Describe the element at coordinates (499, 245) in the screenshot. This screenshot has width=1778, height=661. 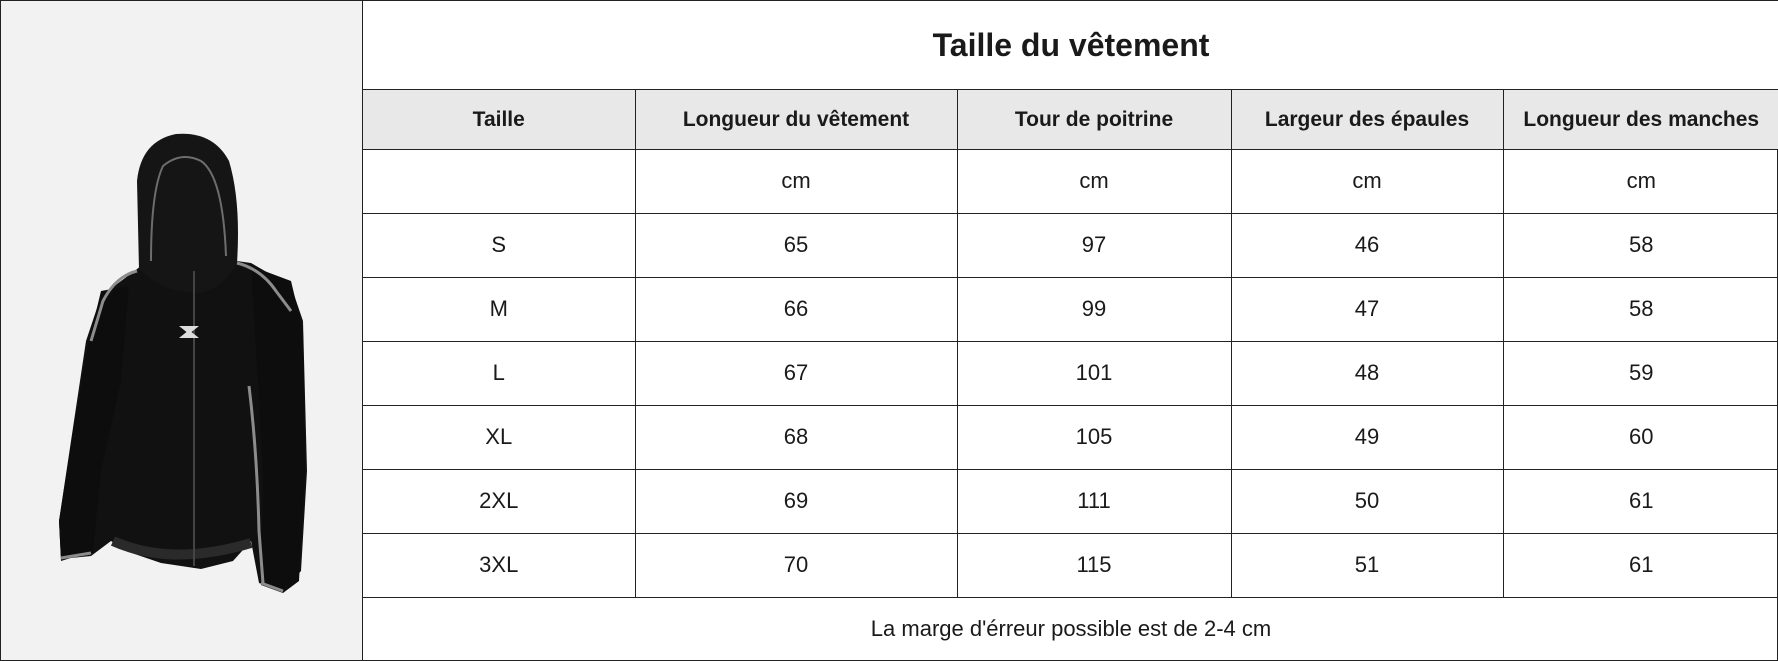
I see `size-cell: S` at that location.